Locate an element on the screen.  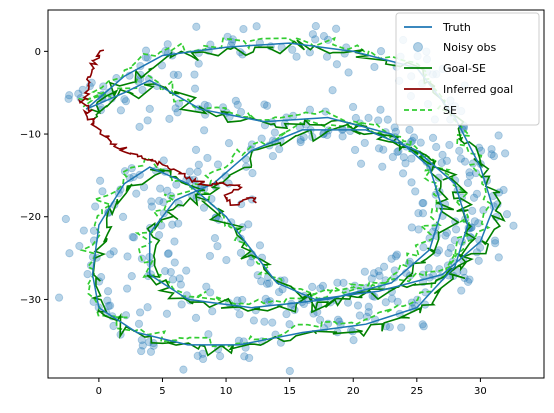
y-tick-label: −20 is located at coordinates (30, 217).